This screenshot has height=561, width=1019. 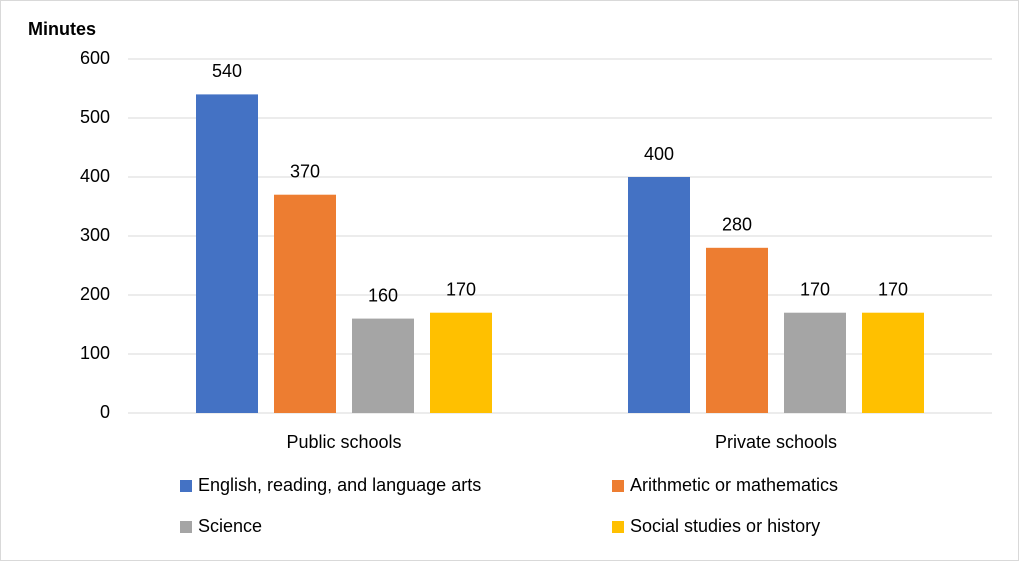 What do you see at coordinates (95, 117) in the screenshot?
I see `y-tick-label: 500` at bounding box center [95, 117].